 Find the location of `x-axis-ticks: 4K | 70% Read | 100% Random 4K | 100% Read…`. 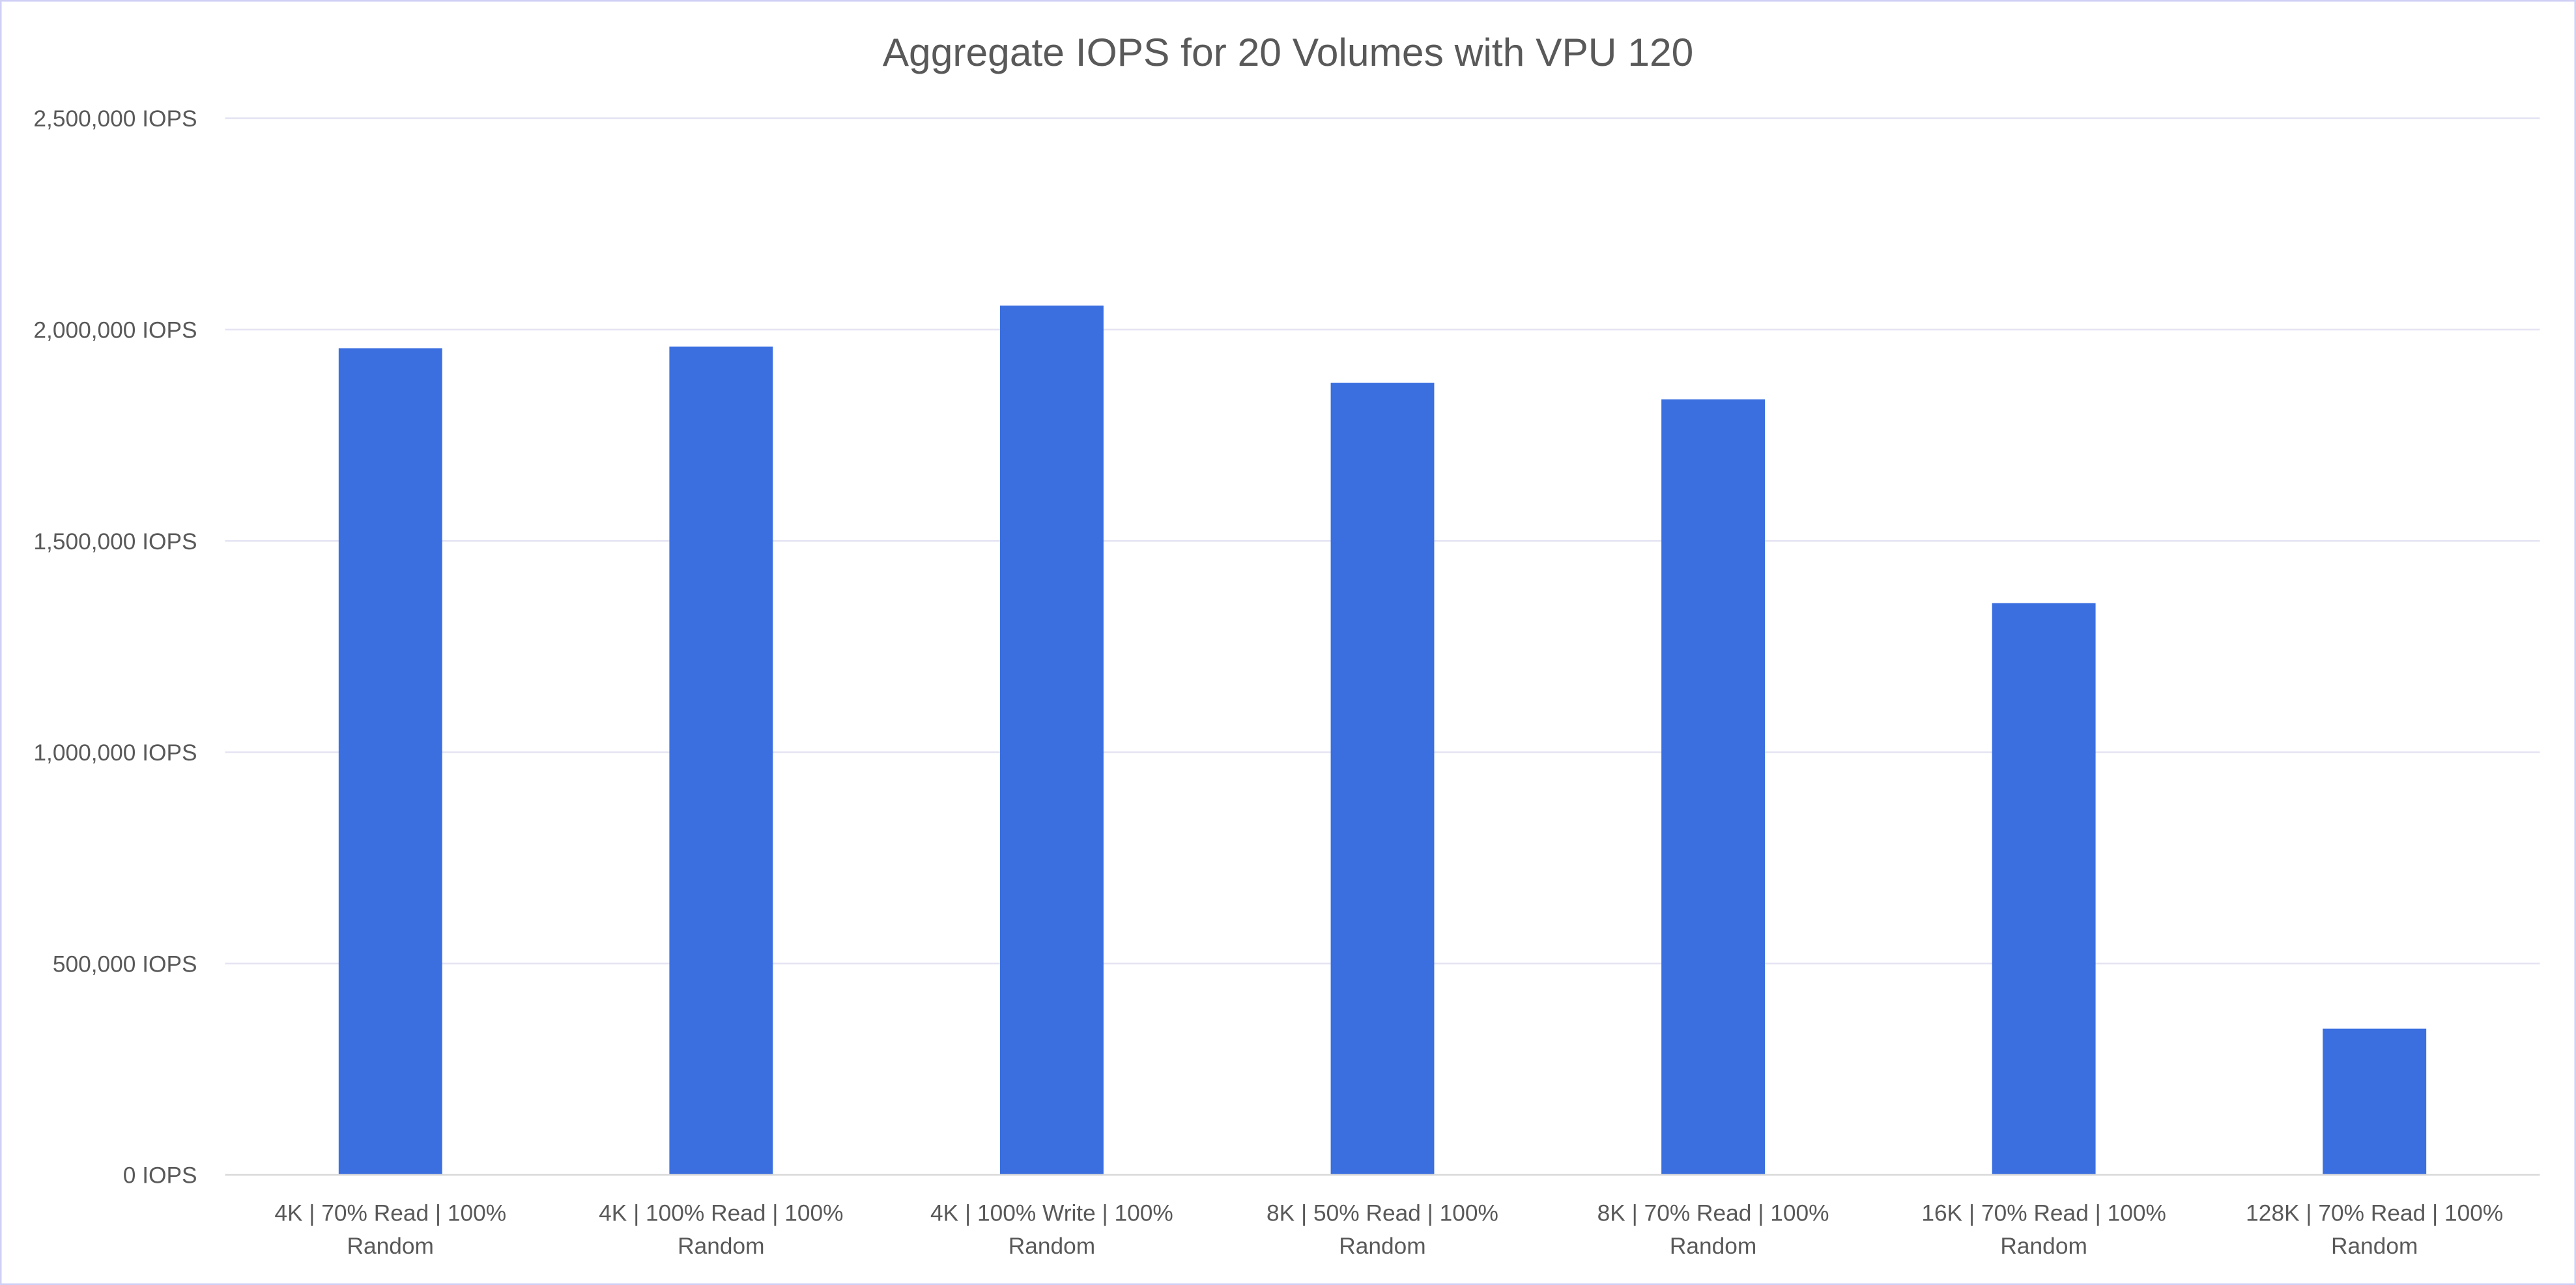

x-axis-ticks: 4K | 70% Read | 100% Random 4K | 100% Read… is located at coordinates (1388, 1230).